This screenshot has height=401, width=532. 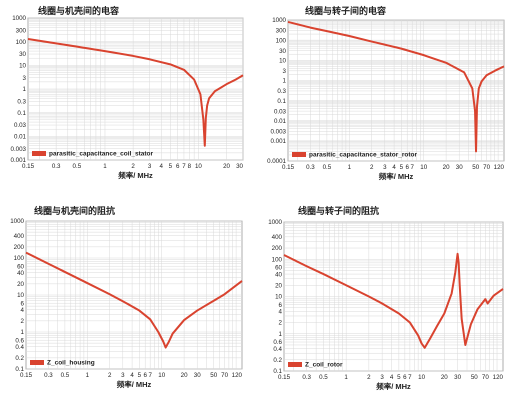 What do you see at coordinates (474, 377) in the screenshot?
I see `x-tick-label: 50` at bounding box center [474, 377].